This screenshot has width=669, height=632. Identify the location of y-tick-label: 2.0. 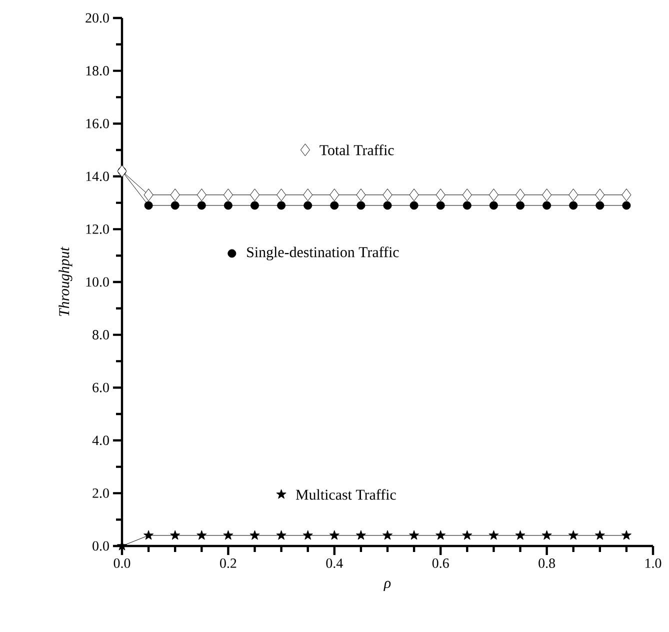
(100, 493).